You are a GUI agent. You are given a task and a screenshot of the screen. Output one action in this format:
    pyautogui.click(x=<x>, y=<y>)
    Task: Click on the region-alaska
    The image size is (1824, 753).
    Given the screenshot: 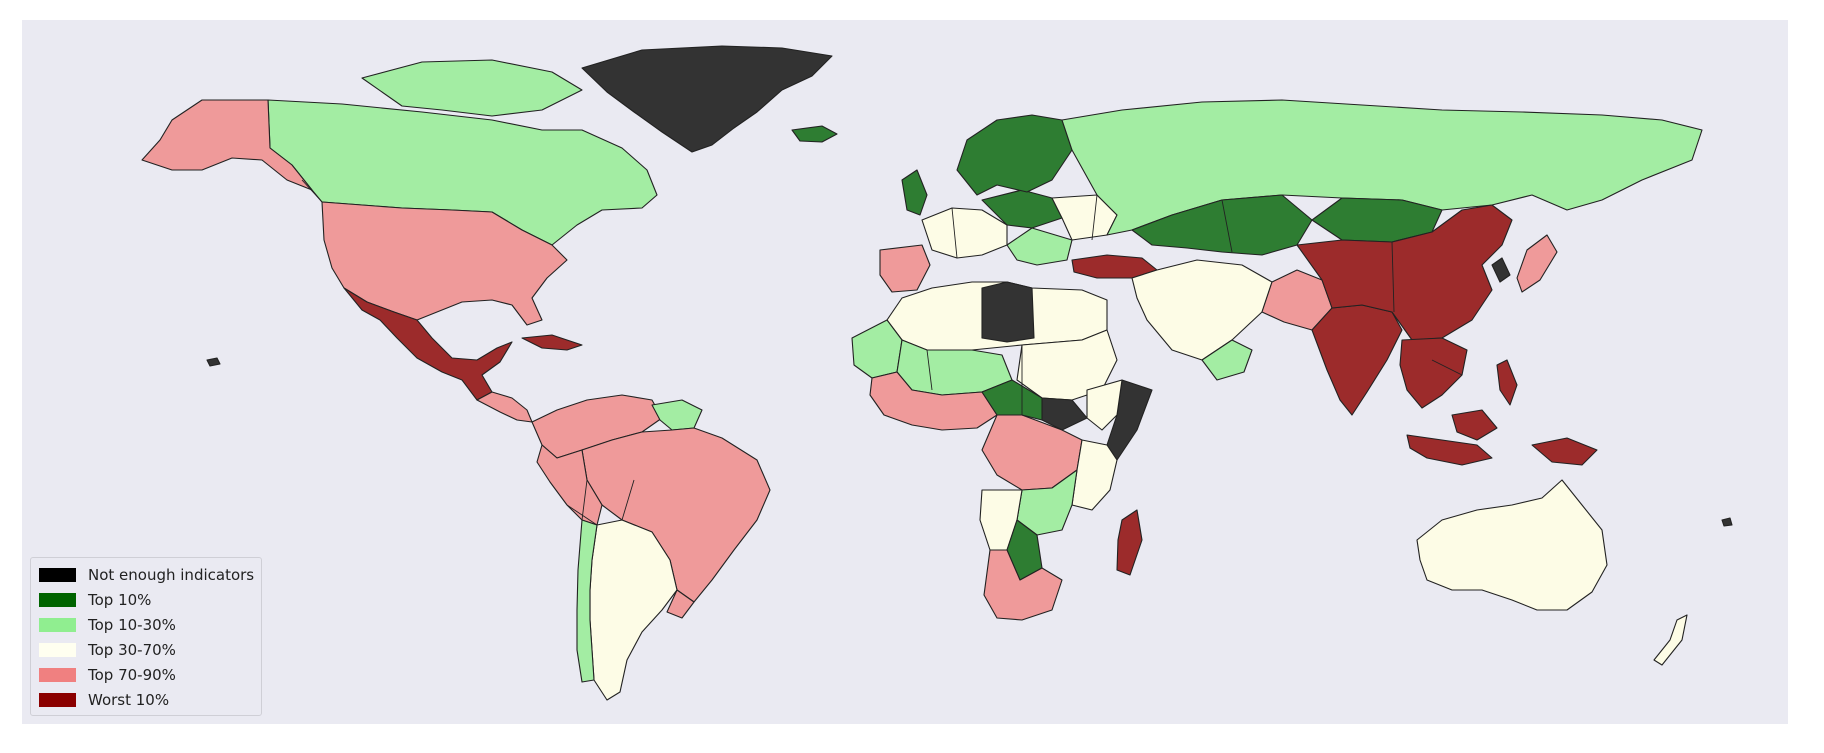 What is the action you would take?
    pyautogui.click(x=227, y=145)
    